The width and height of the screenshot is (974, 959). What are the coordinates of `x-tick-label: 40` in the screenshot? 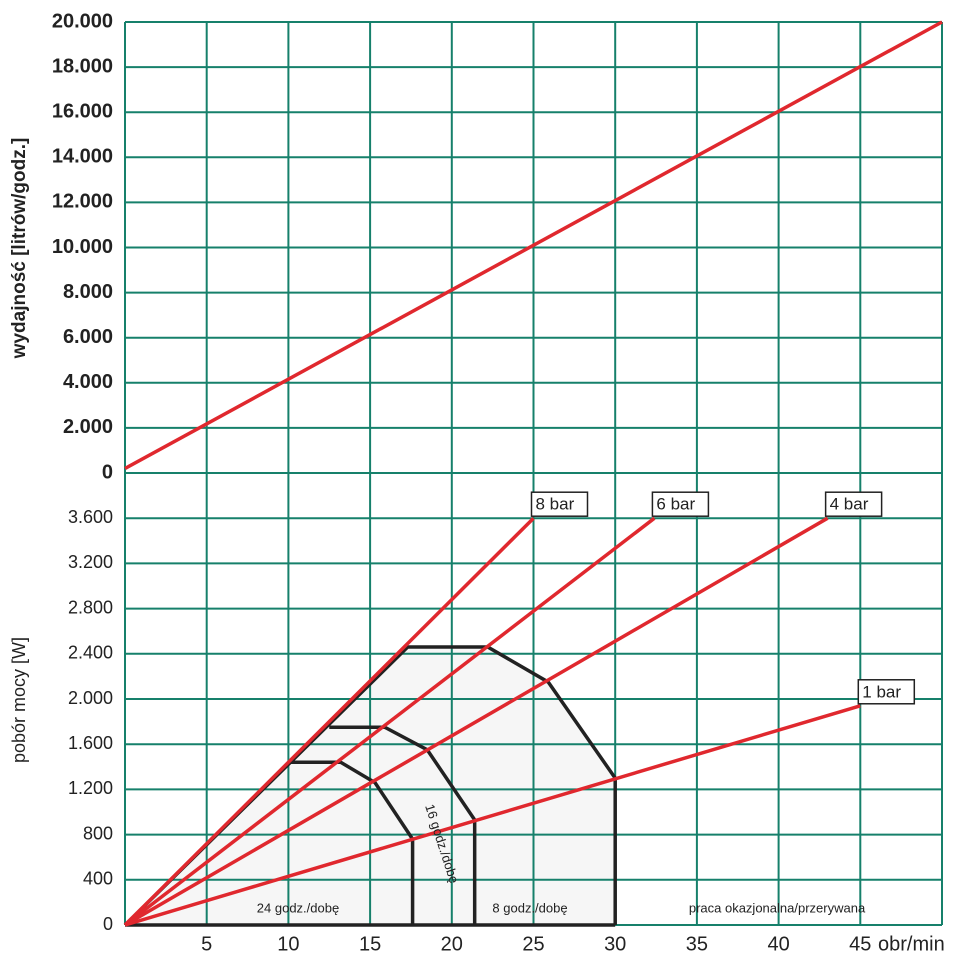 It's located at (778, 944).